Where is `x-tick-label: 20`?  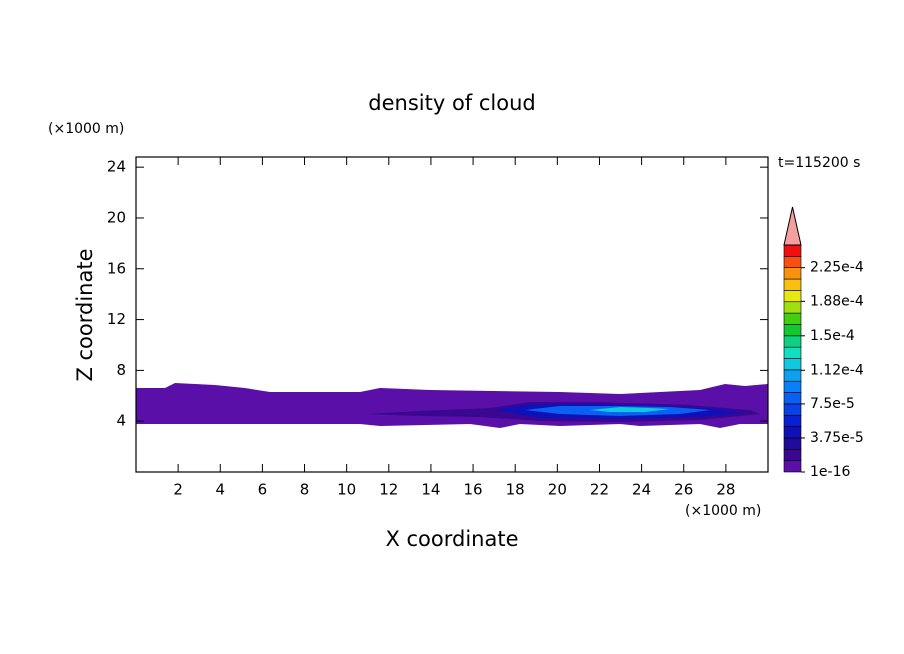 x-tick-label: 20 is located at coordinates (557, 490).